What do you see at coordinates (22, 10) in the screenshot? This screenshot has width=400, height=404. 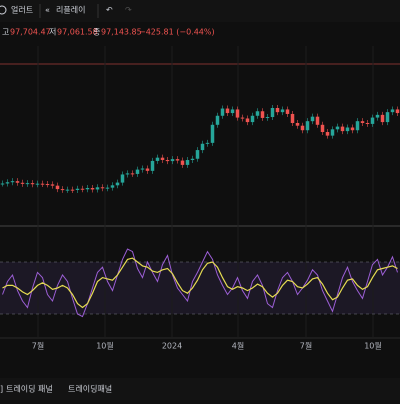 I see `alert-button: 얼러트` at bounding box center [22, 10].